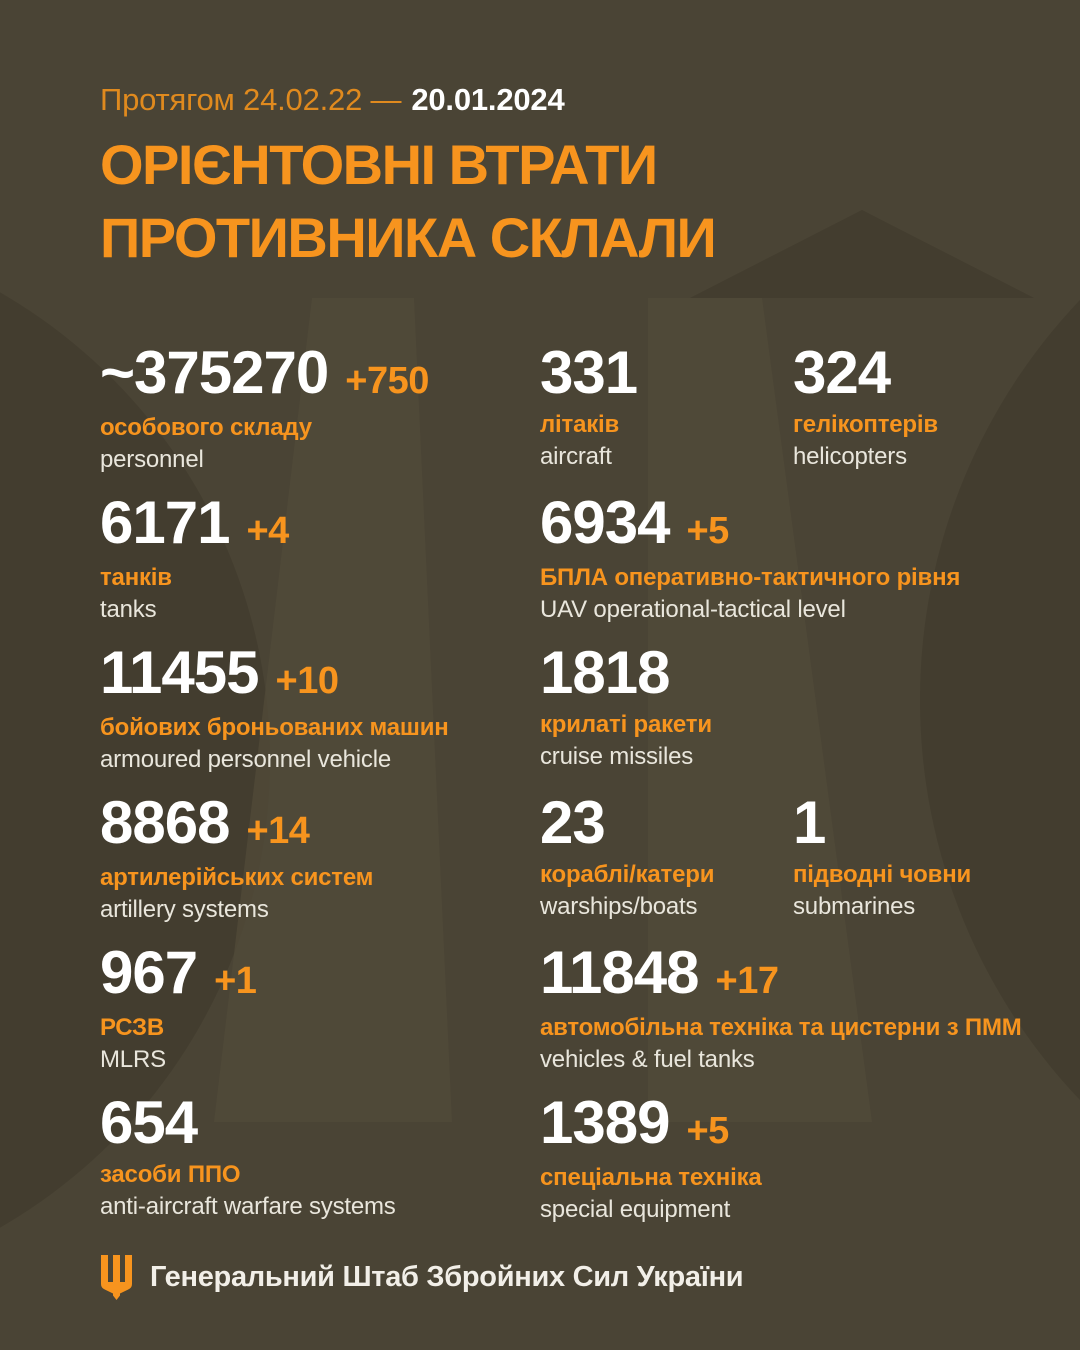 The width and height of the screenshot is (1080, 1350). Describe the element at coordinates (278, 831) in the screenshot. I see `stat-daily-increase: +14` at that location.